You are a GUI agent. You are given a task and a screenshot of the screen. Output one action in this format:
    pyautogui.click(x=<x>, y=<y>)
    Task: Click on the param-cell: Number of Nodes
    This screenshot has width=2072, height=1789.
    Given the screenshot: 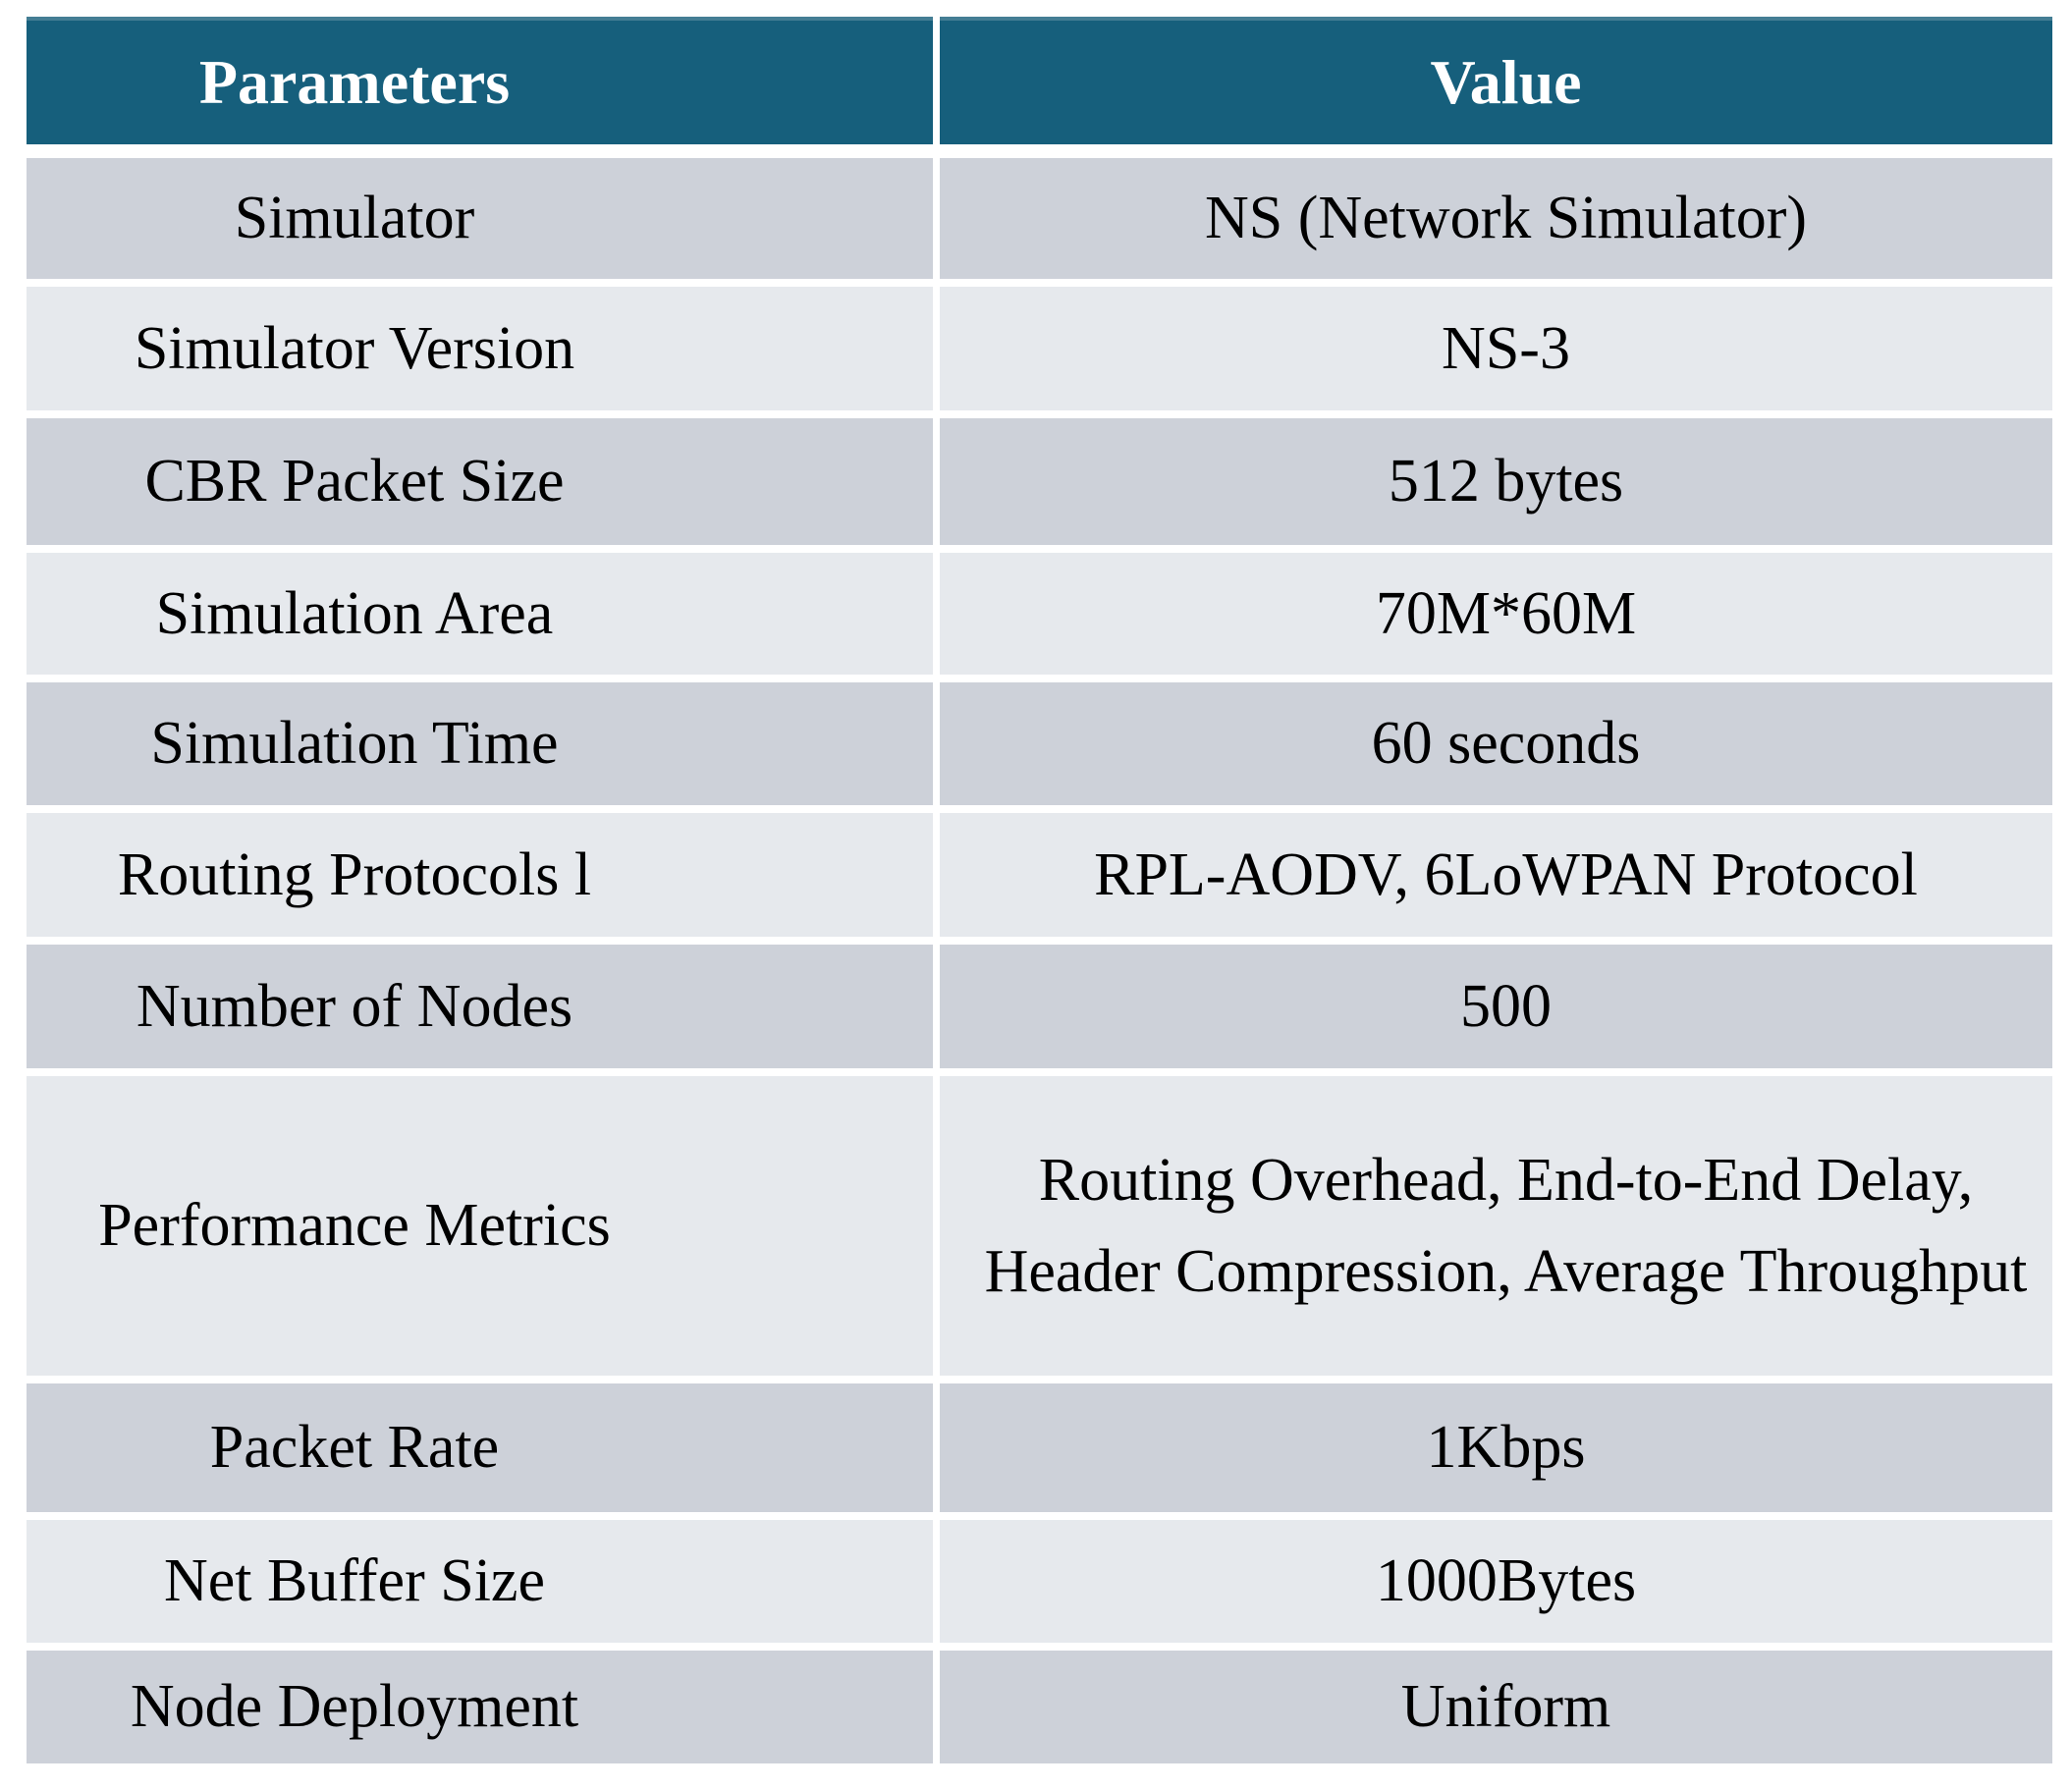 What is the action you would take?
    pyautogui.click(x=480, y=1006)
    